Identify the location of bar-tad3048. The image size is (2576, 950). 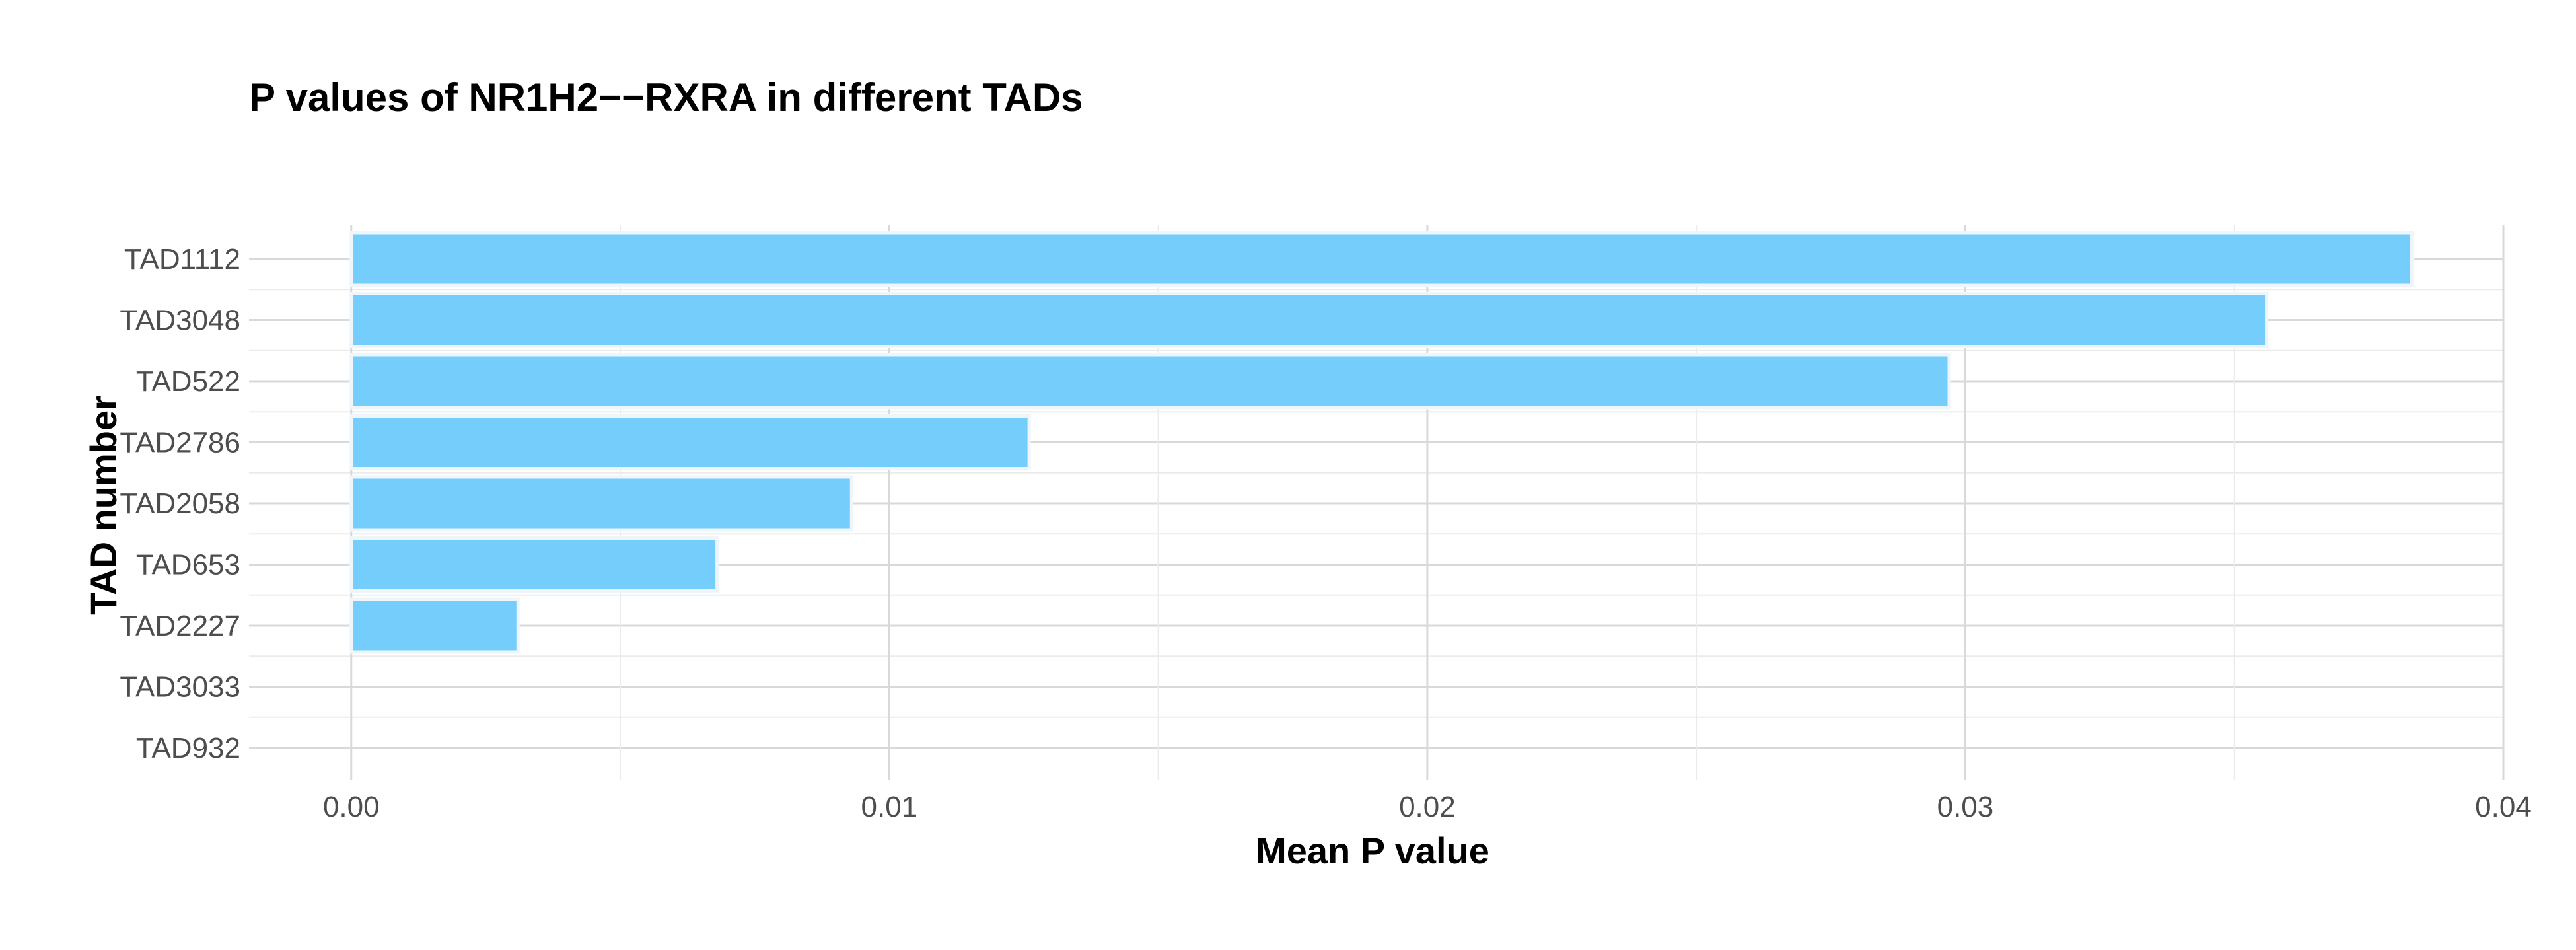
(1309, 320).